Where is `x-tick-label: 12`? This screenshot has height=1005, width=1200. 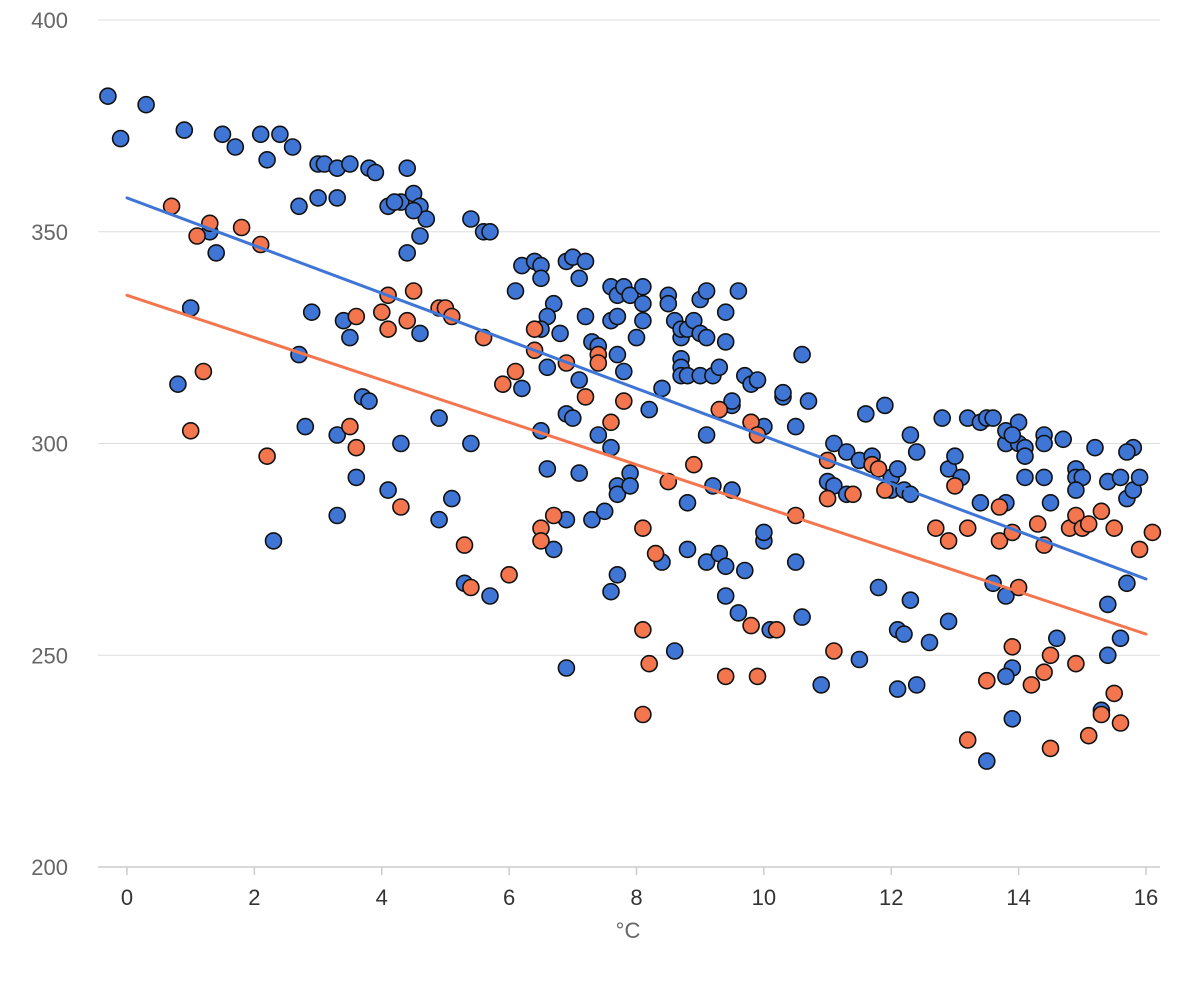
x-tick-label: 12 is located at coordinates (891, 897).